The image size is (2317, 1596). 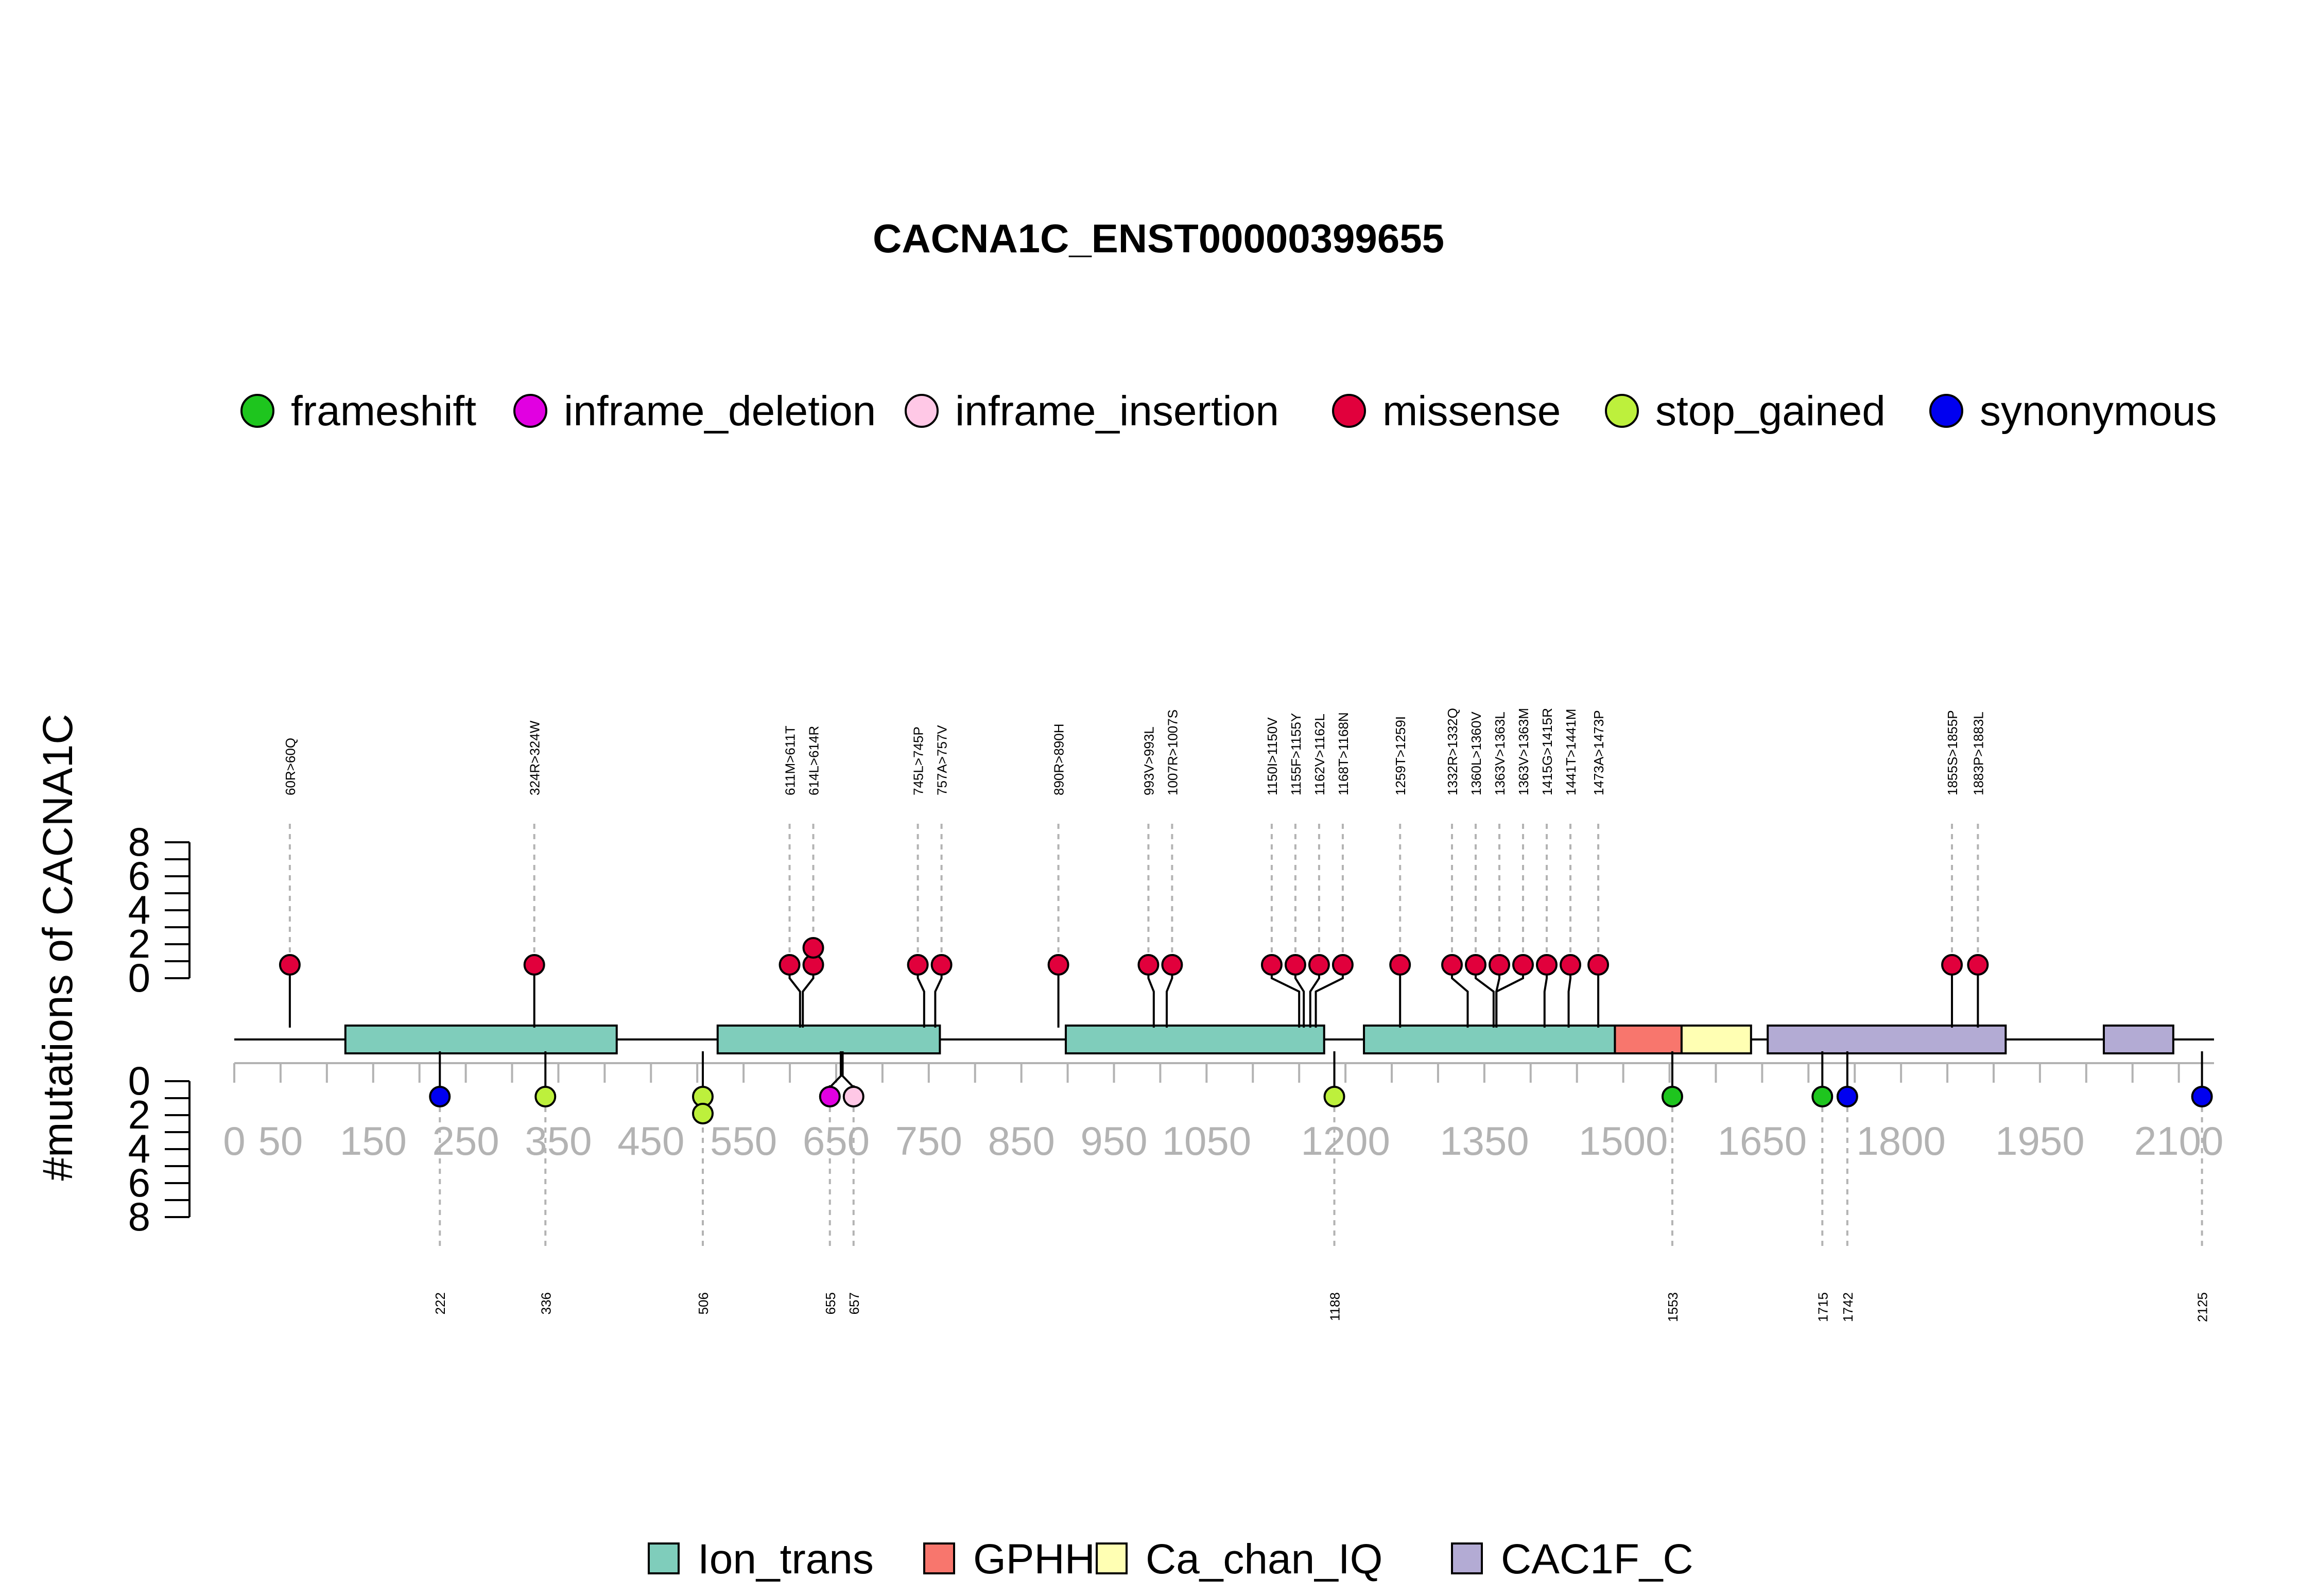 I want to click on stem-top-1441T>1441M, so click(x=1569, y=1001).